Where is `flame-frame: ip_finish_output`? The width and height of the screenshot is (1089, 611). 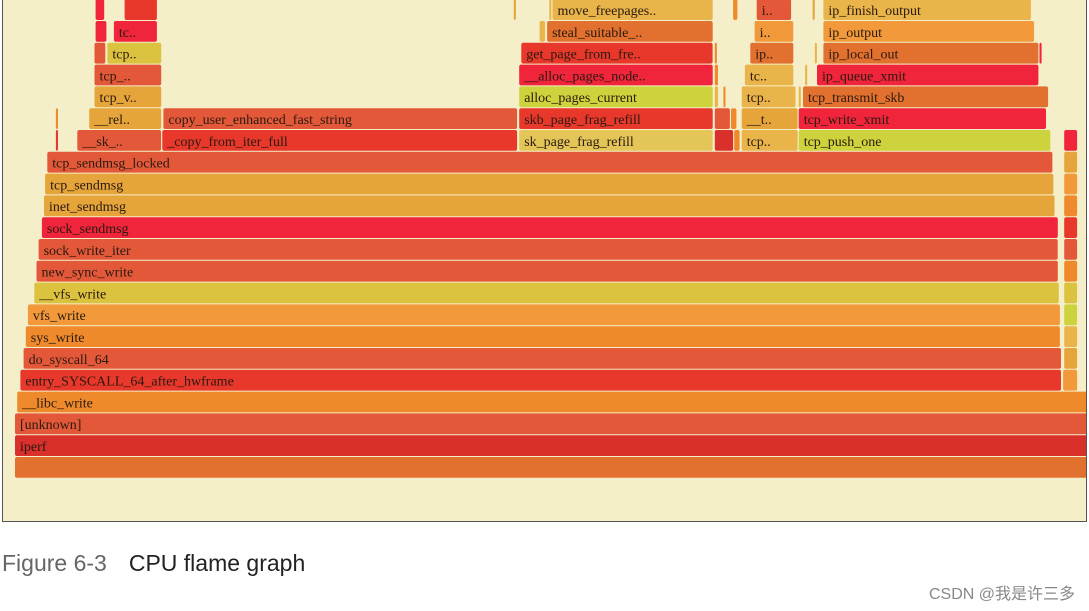
flame-frame: ip_finish_output is located at coordinates (927, 10).